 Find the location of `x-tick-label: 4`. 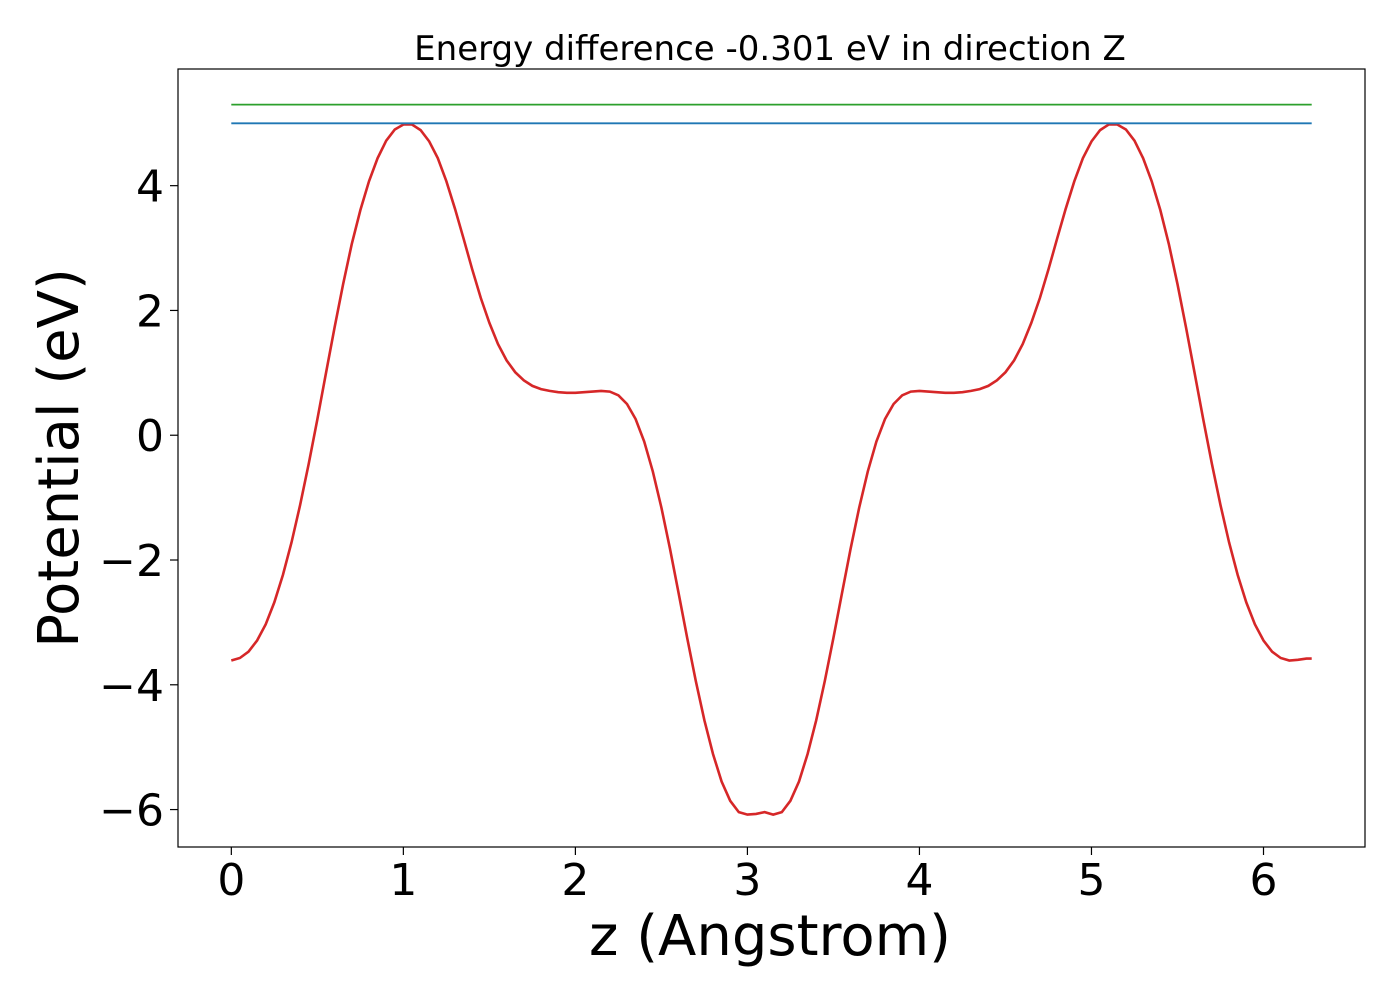

x-tick-label: 4 is located at coordinates (919, 880).